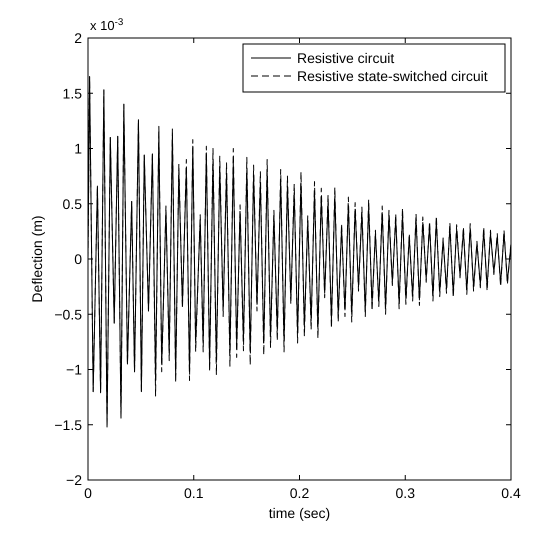 The height and width of the screenshot is (548, 539). Describe the element at coordinates (107, 24) in the screenshot. I see `text: x 10$^{-3}$` at that location.